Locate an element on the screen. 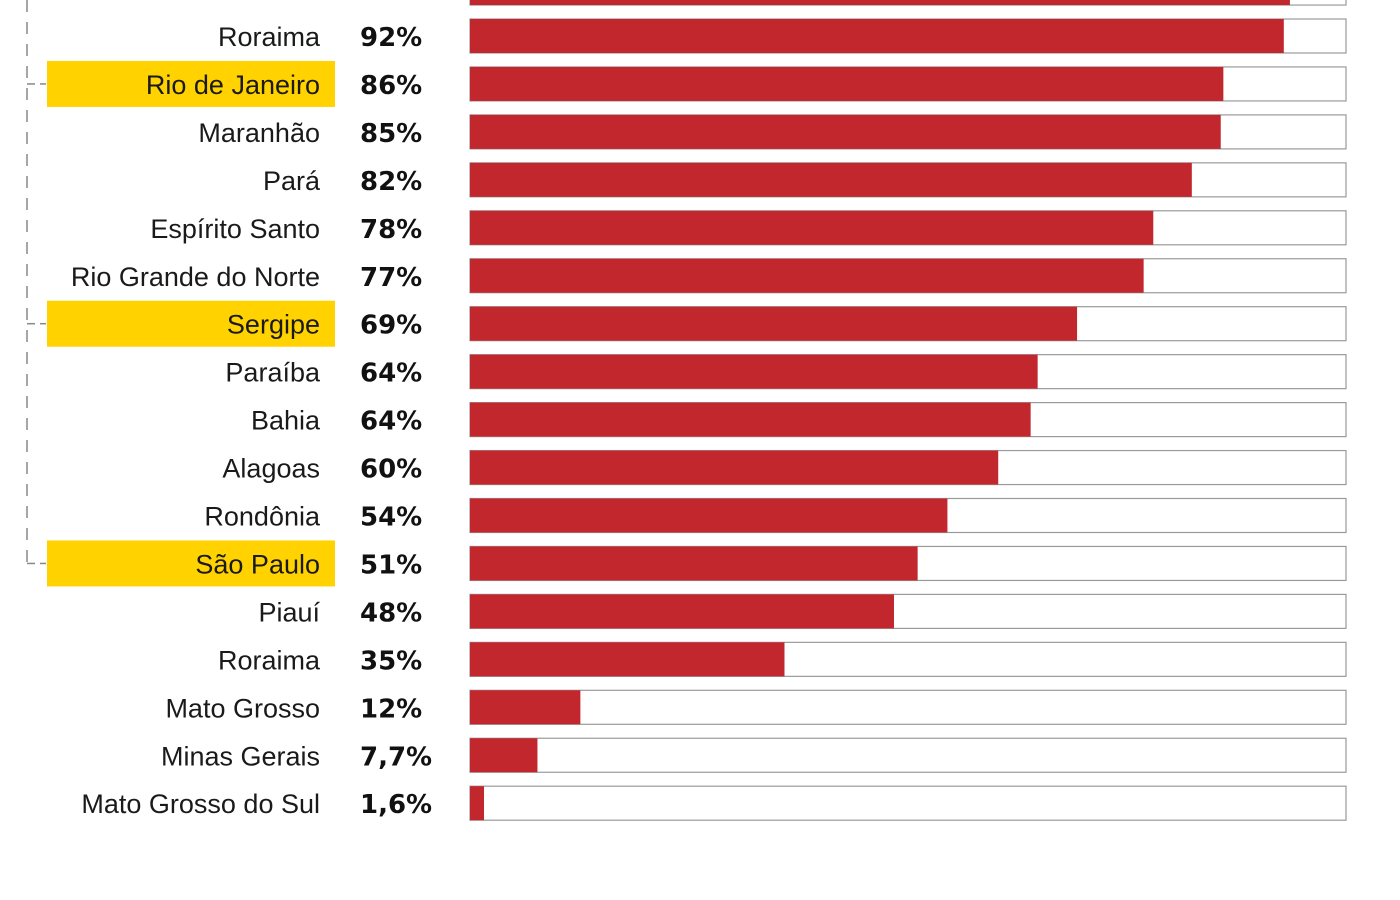  category-label: Espírito Santo is located at coordinates (235, 229).